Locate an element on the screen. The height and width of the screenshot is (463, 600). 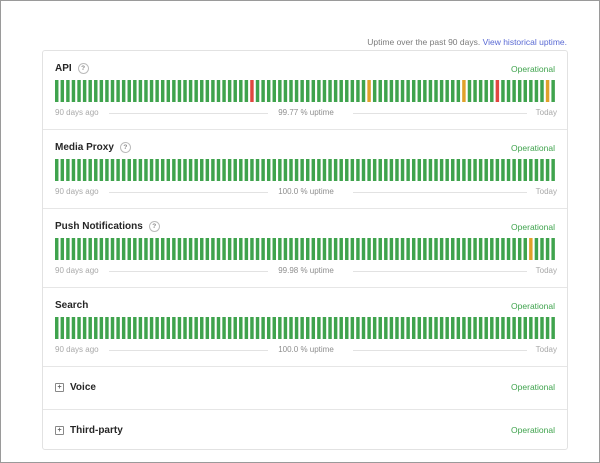
group-voice: + Voice Operational is located at coordinates (305, 388).